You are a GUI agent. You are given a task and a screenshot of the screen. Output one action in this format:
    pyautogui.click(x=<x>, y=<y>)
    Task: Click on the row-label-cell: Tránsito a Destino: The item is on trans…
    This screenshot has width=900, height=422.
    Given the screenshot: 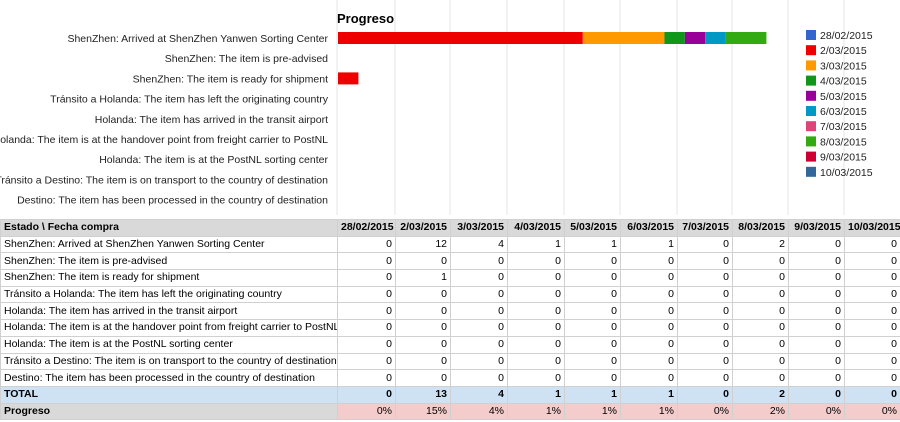 What is the action you would take?
    pyautogui.click(x=169, y=361)
    